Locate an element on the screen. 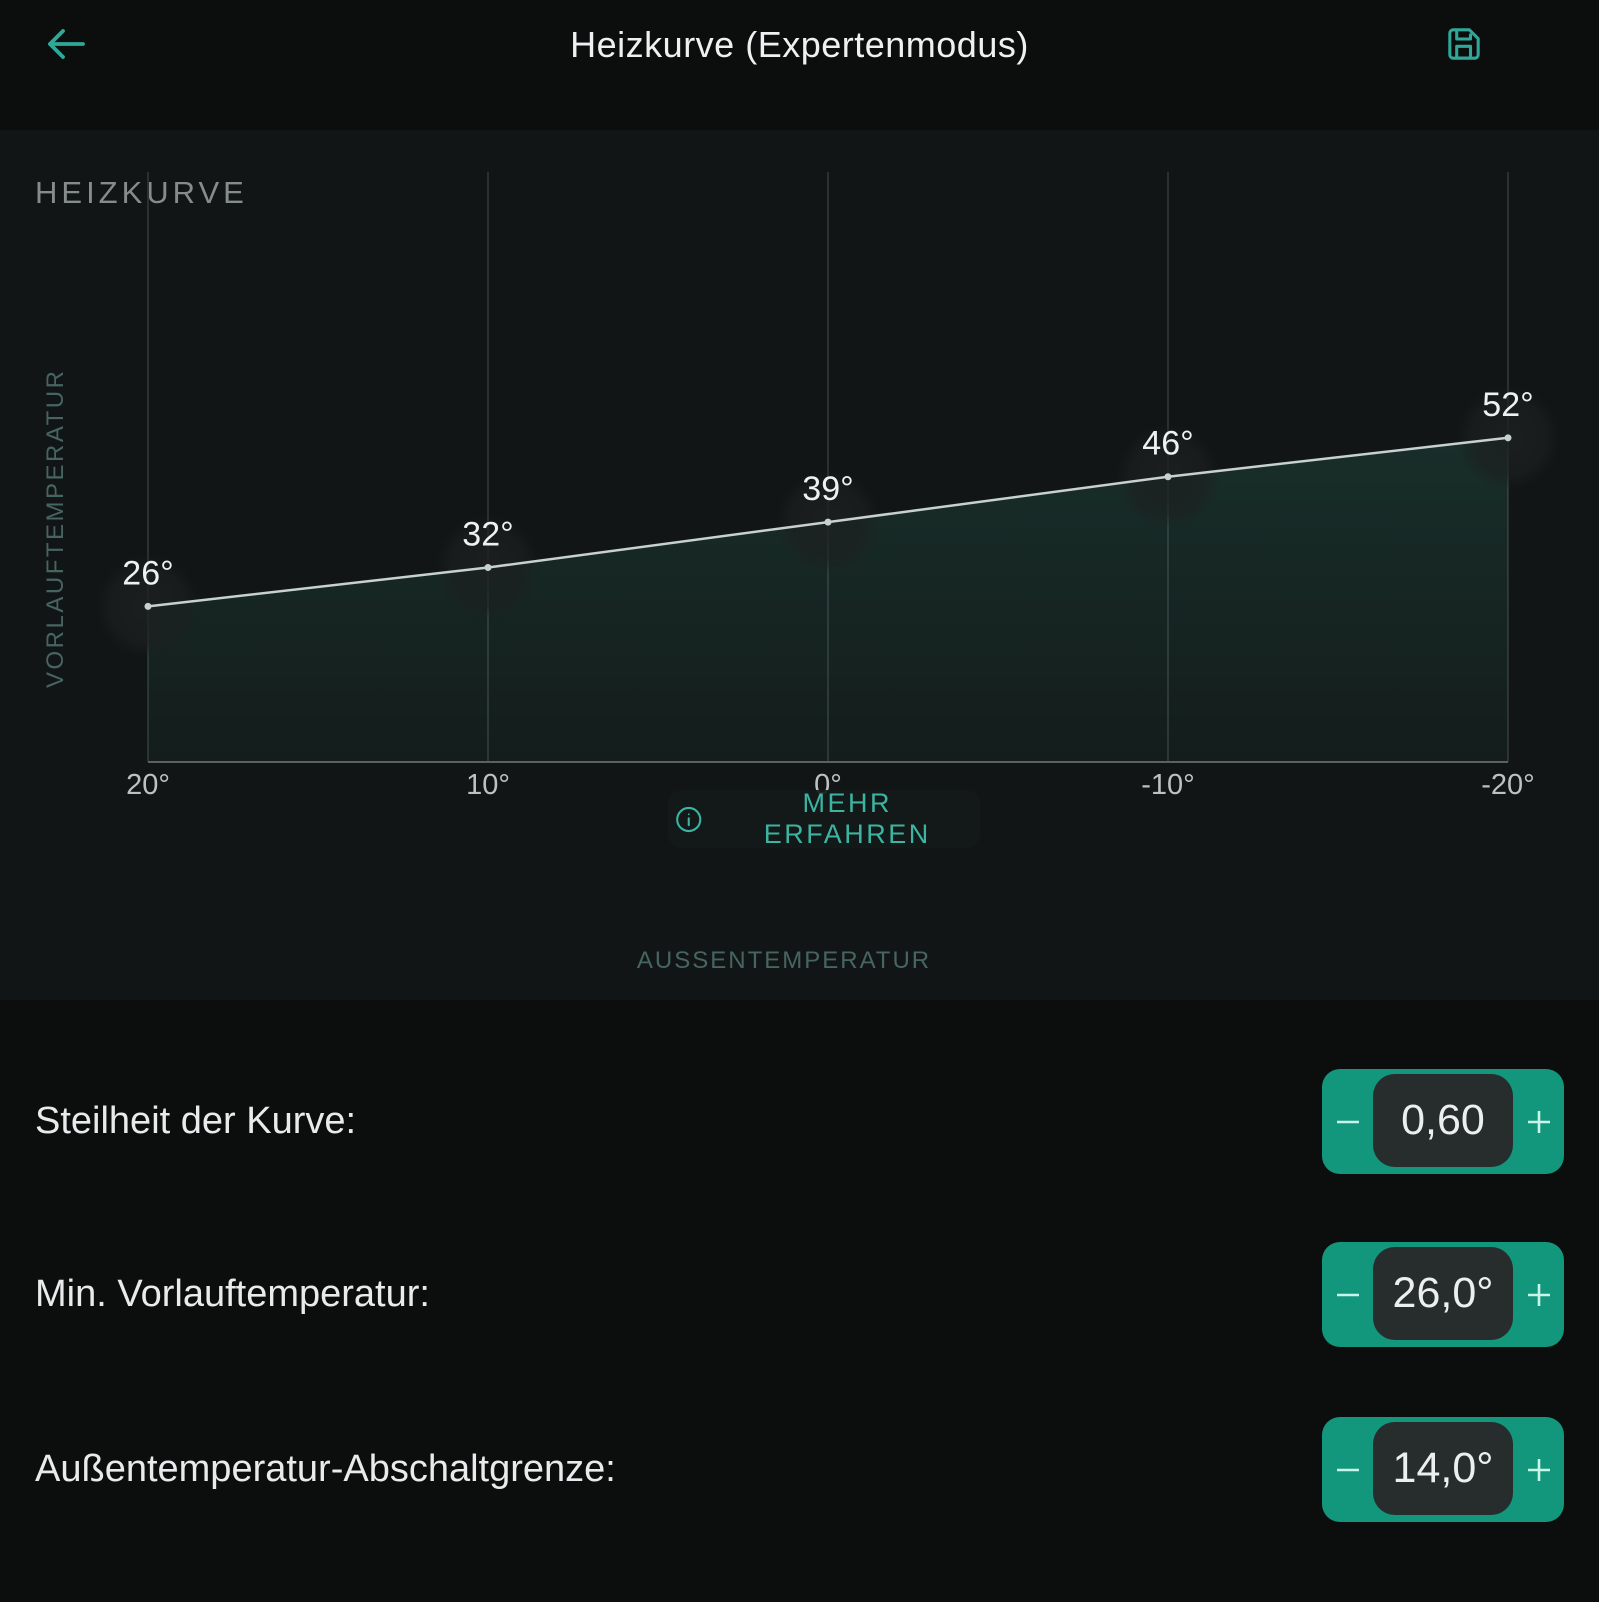 This screenshot has height=1602, width=1599. x-axis-label: AUSSENTEMPERATUR is located at coordinates (784, 960).